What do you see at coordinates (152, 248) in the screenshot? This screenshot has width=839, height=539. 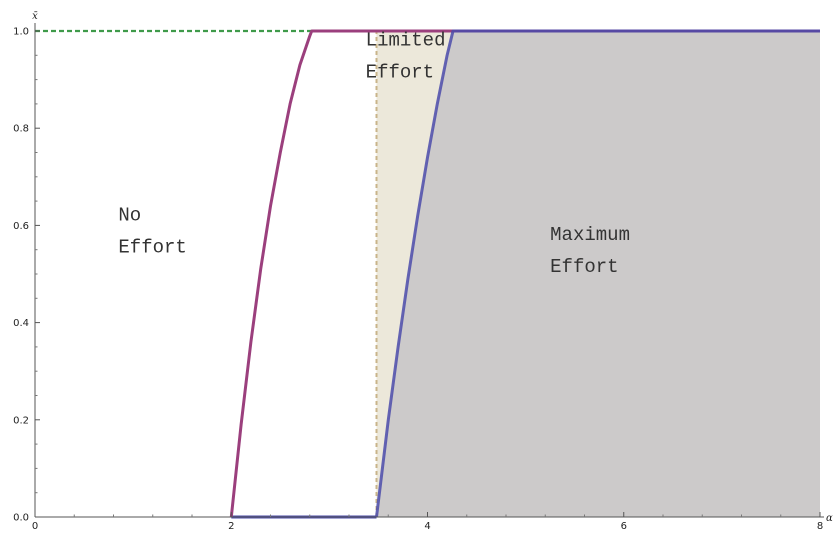 I see `no-effort-label-line: Effort` at bounding box center [152, 248].